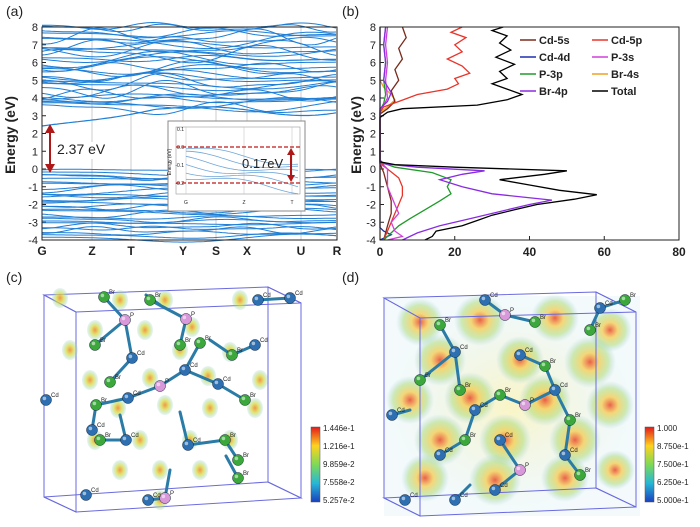 The width and height of the screenshot is (700, 527). What do you see at coordinates (80, 150) in the screenshot?
I see `band-gap-label-bg` at bounding box center [80, 150].